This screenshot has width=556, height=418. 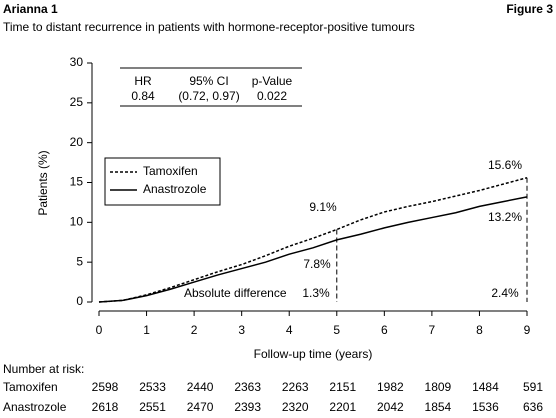 I want to click on x-tick-label: 1, so click(x=146, y=330).